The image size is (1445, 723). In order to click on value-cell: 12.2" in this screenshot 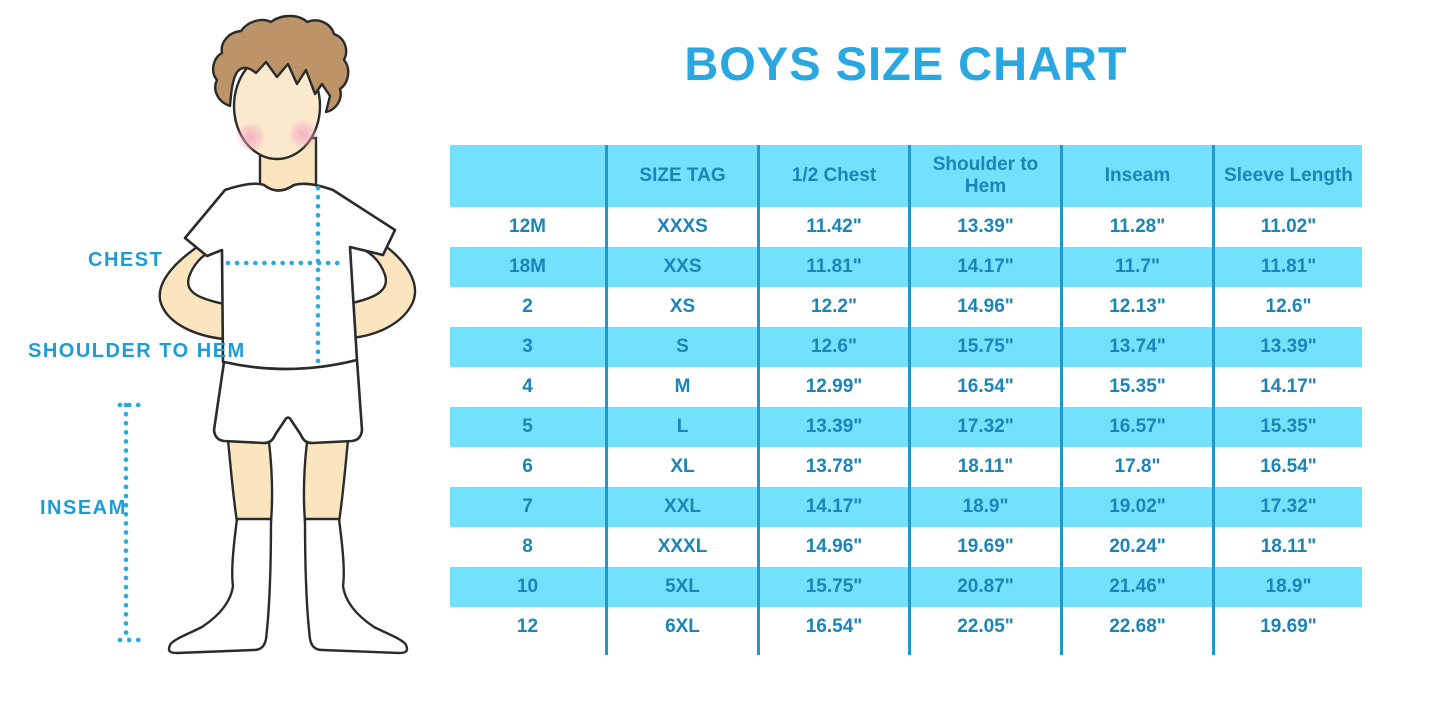, I will do `click(832, 307)`.